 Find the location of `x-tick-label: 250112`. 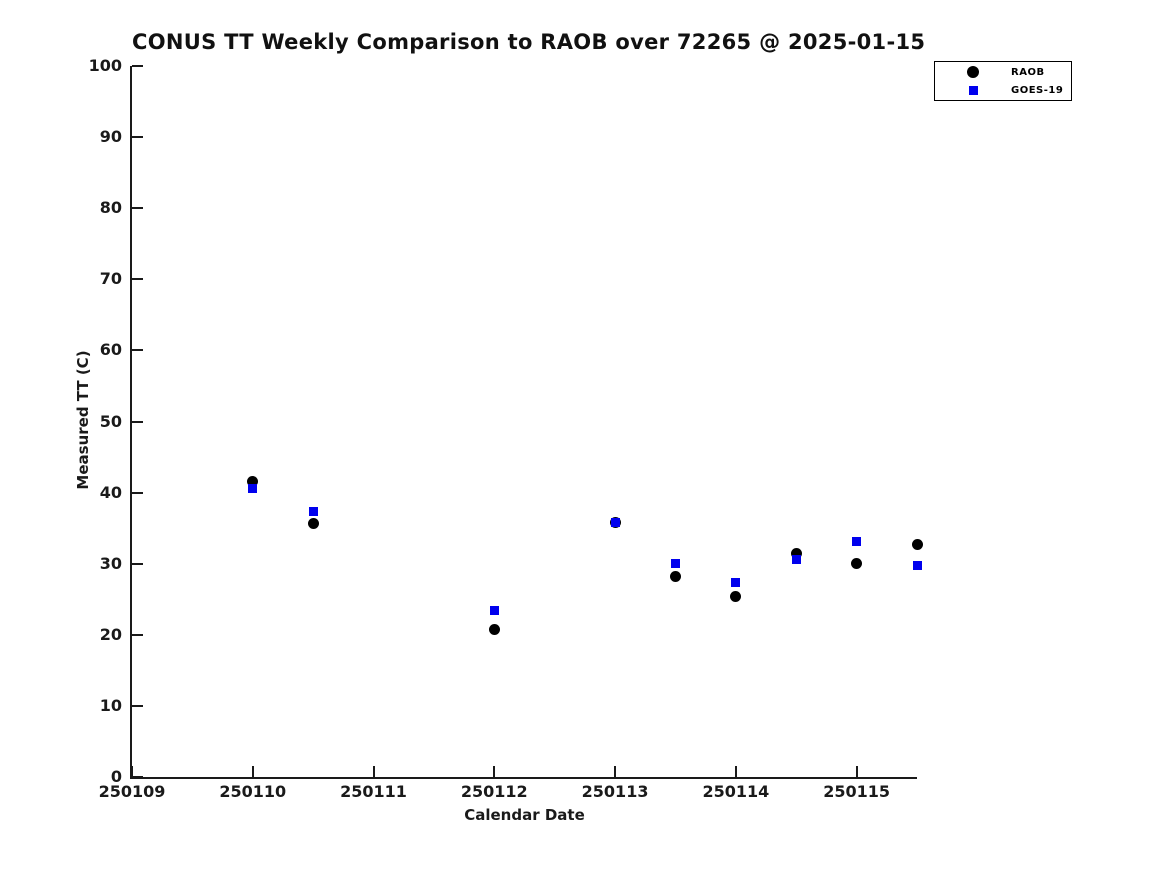

x-tick-label: 250112 is located at coordinates (494, 791).